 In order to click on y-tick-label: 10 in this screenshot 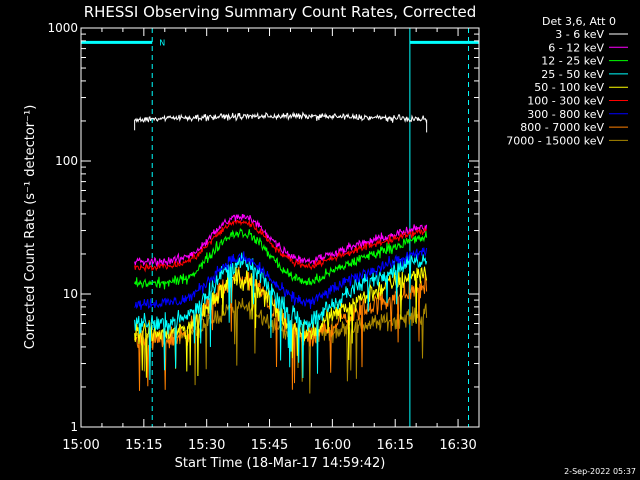, I will do `click(70, 294)`.